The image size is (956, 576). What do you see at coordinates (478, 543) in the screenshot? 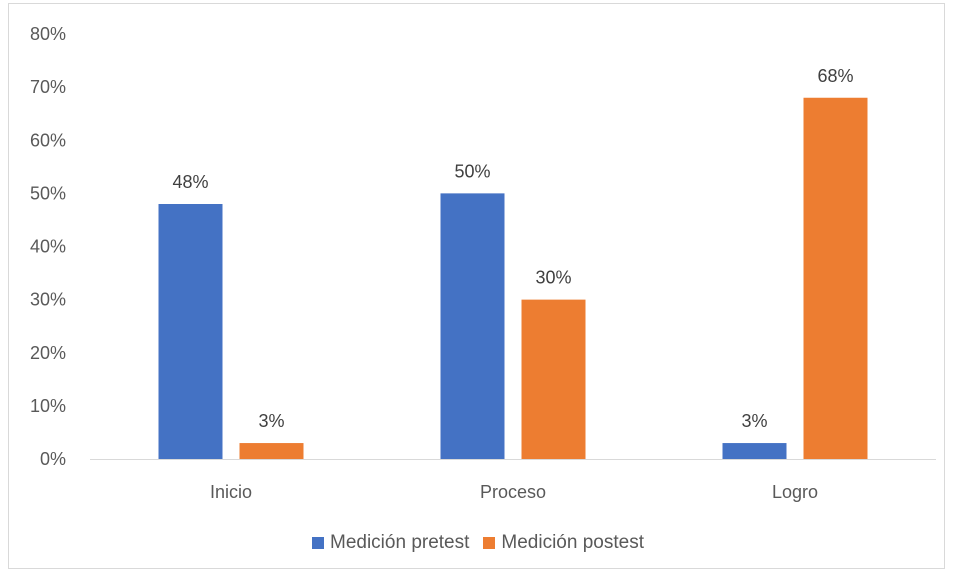
I see `legend: Medición pretest Medición postest` at bounding box center [478, 543].